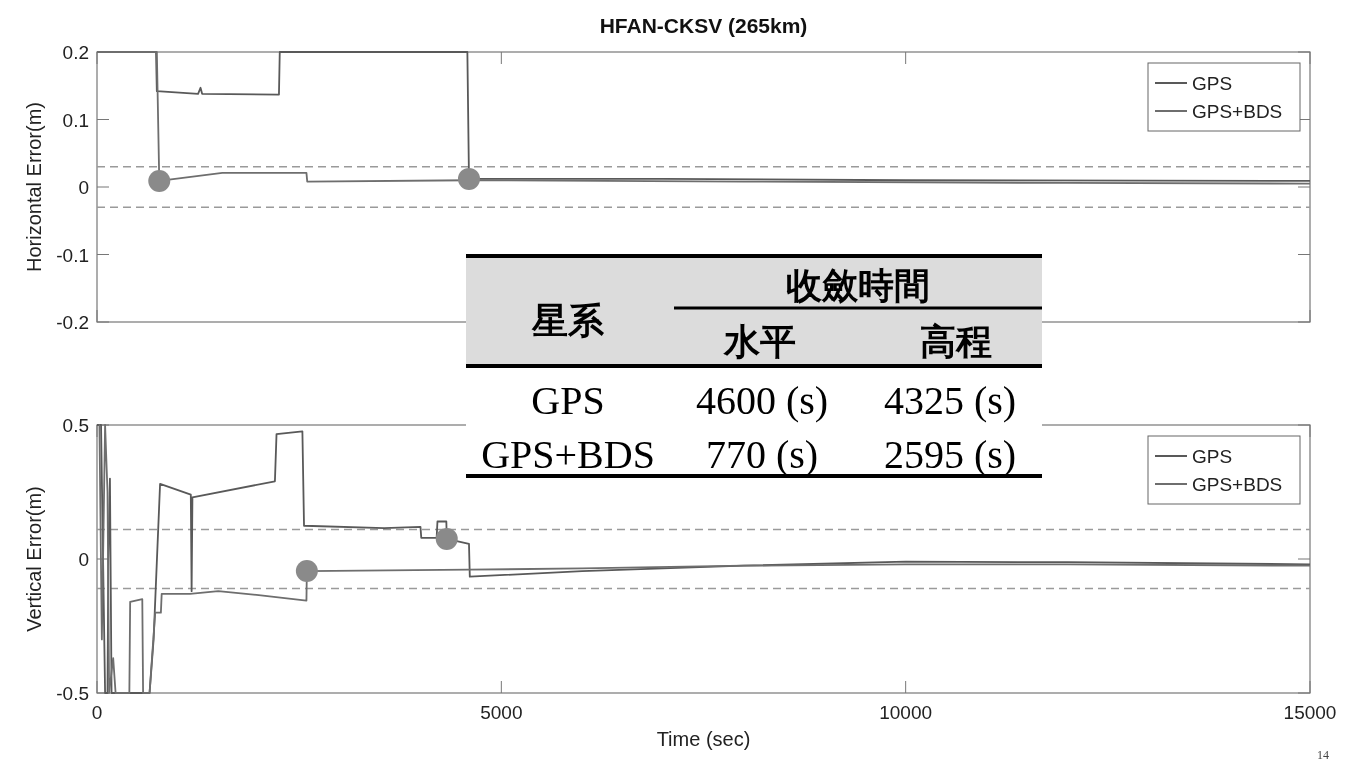  I want to click on y-tick-label: -0.2, so click(72, 322).